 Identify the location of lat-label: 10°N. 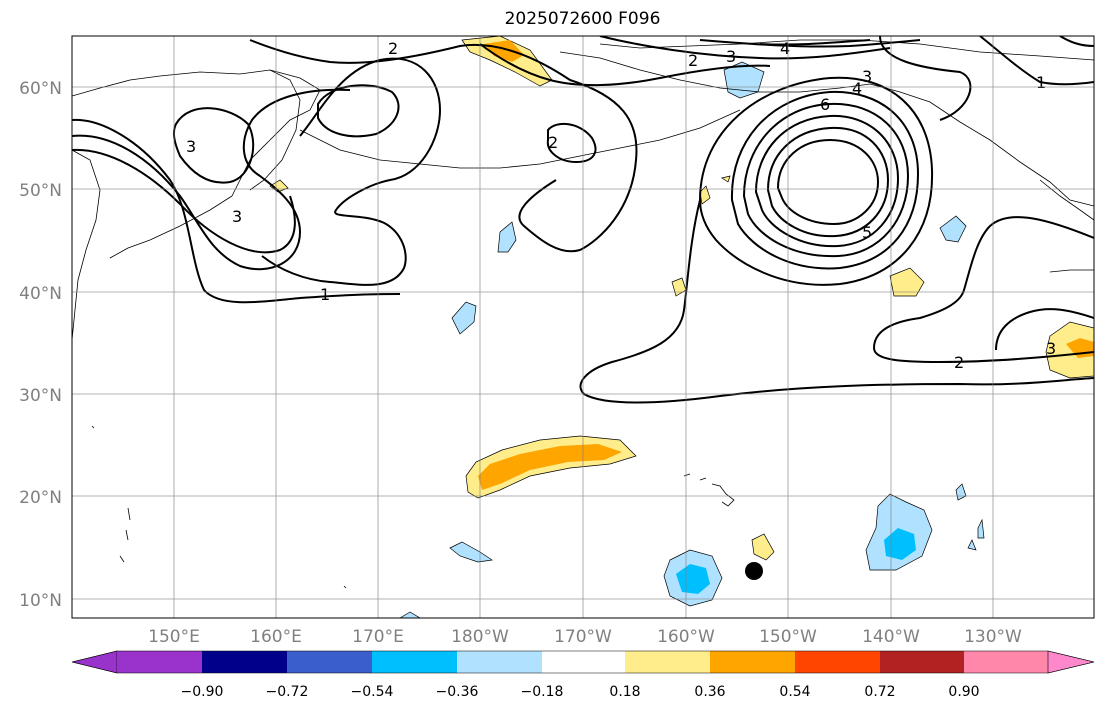
(40, 601).